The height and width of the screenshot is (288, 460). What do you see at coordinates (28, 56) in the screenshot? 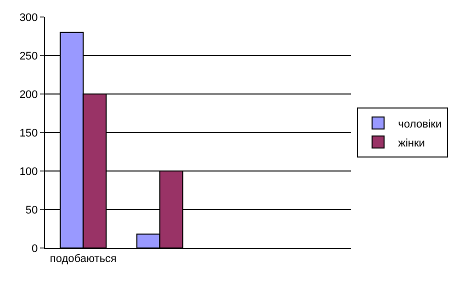
I see `y-tick-label: 250` at bounding box center [28, 56].